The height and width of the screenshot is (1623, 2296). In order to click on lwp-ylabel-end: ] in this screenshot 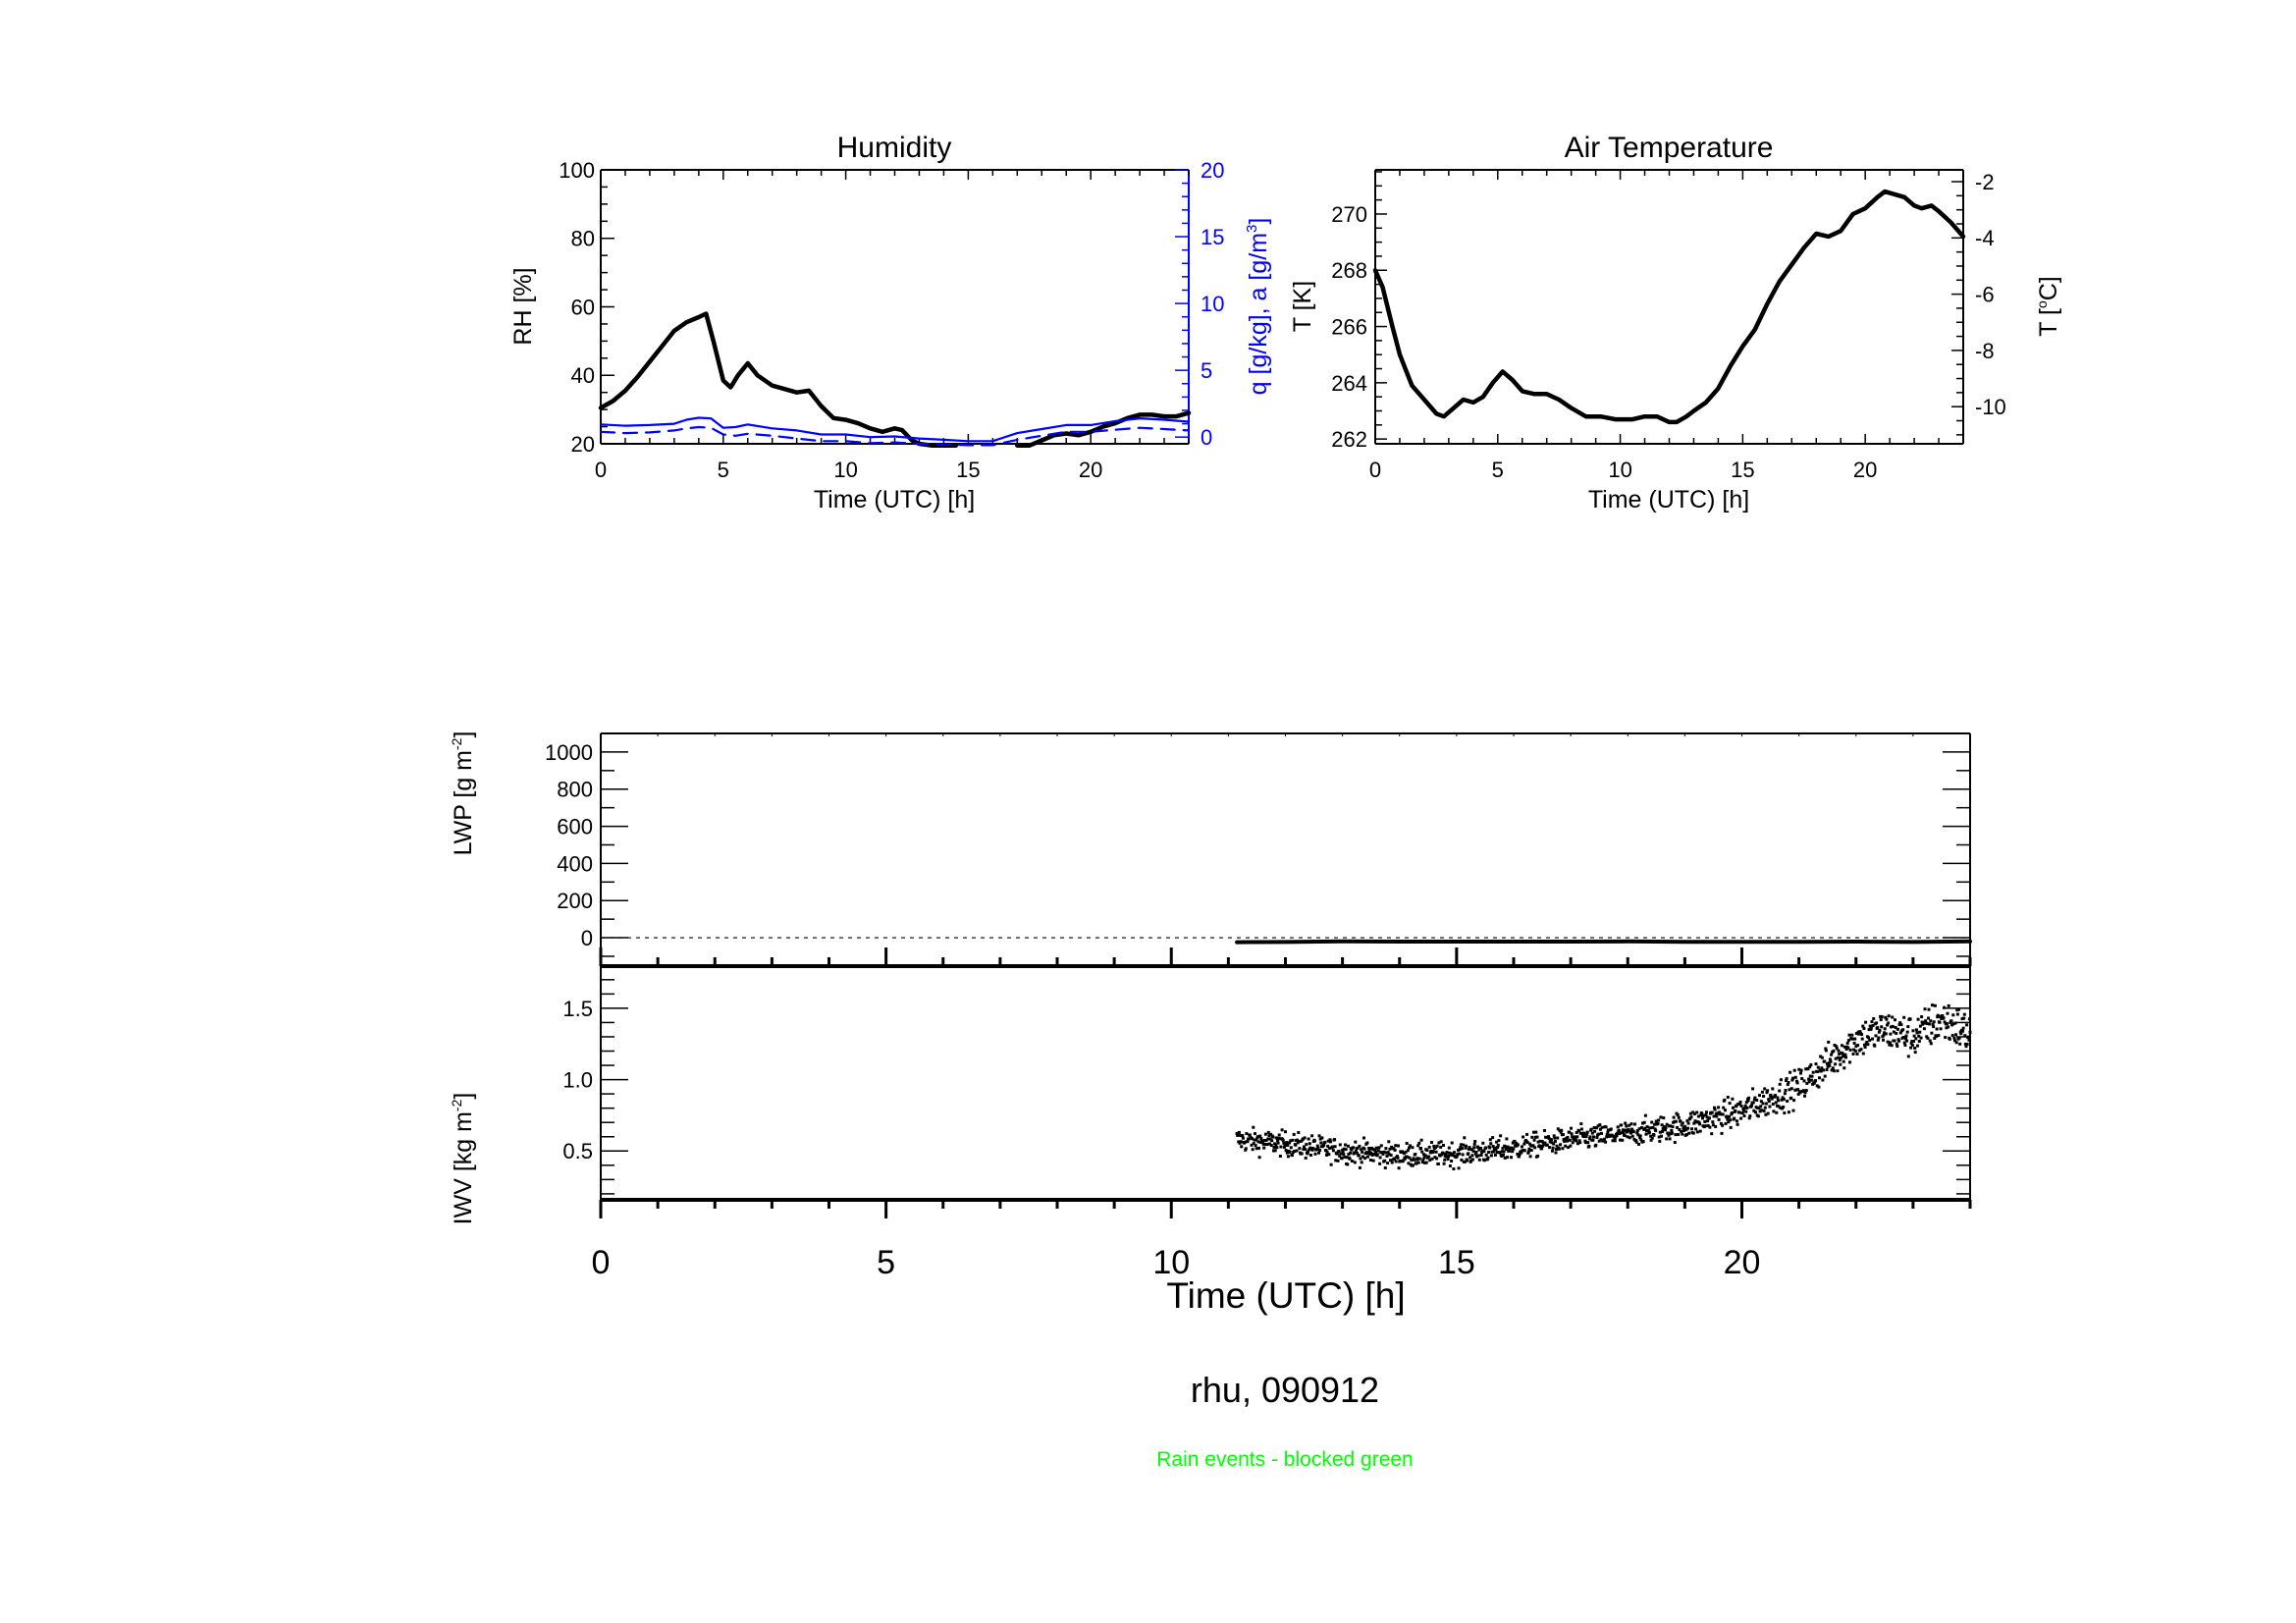, I will do `click(463, 734)`.